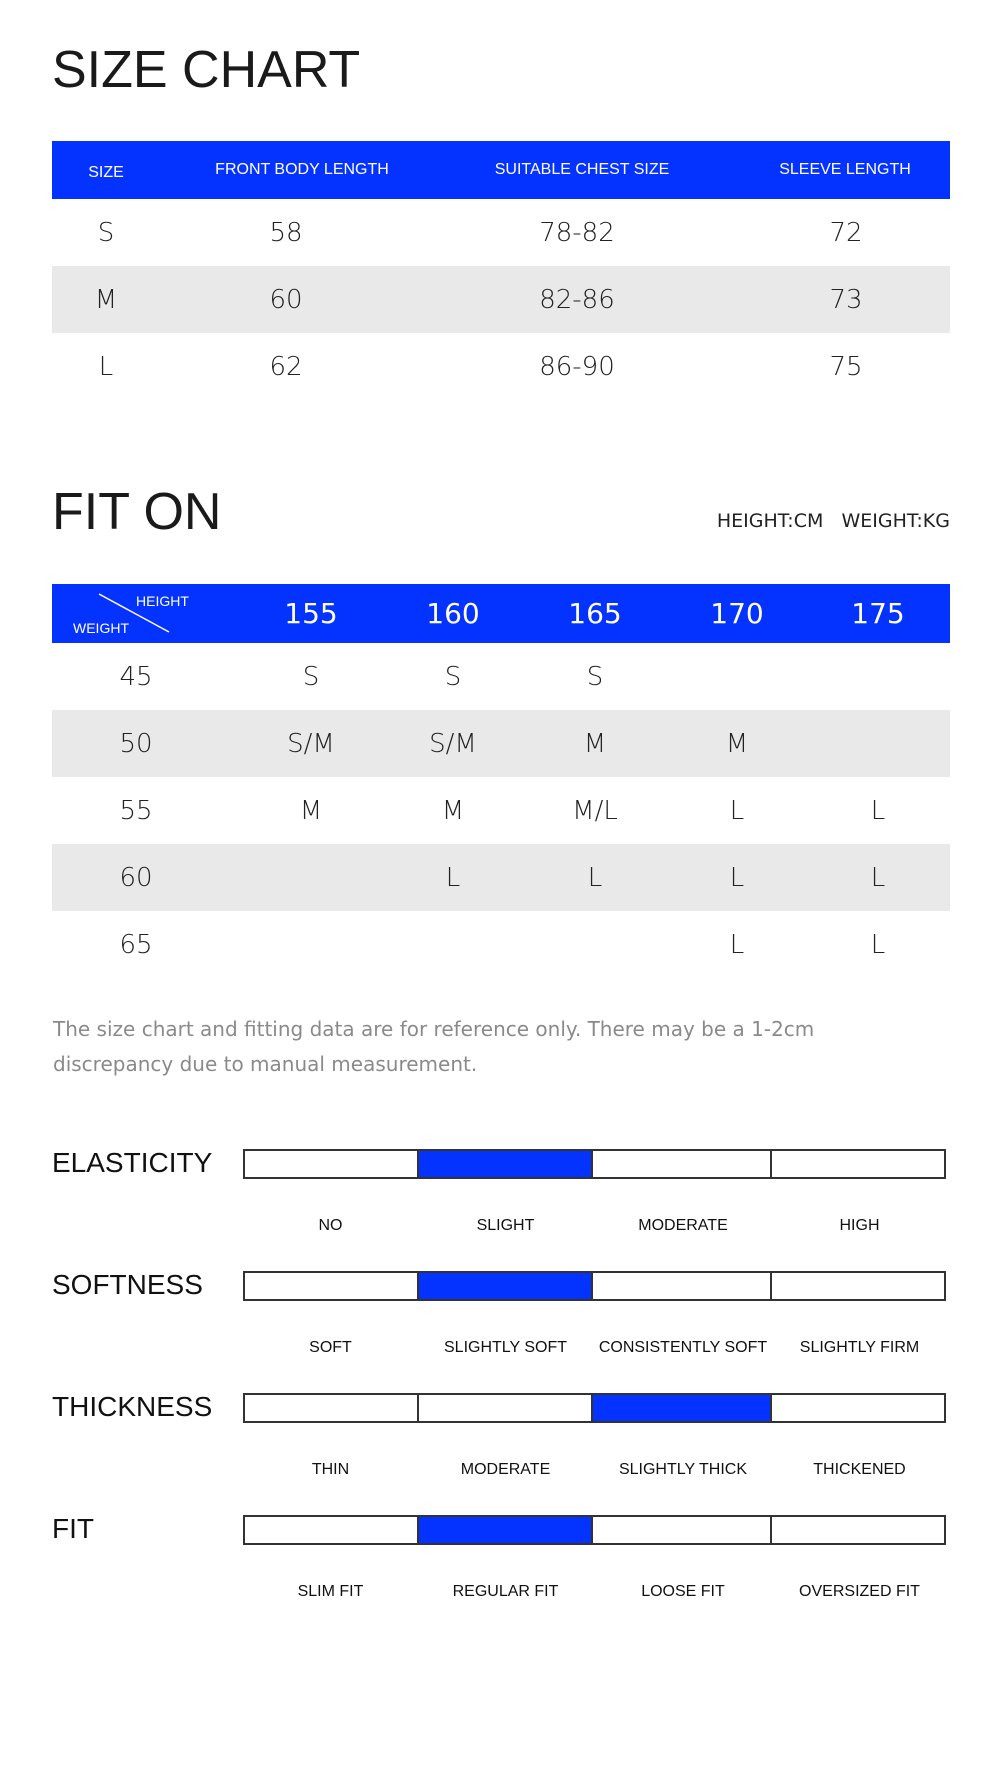  I want to click on corner-weight-label: WEIGHT, so click(101, 628).